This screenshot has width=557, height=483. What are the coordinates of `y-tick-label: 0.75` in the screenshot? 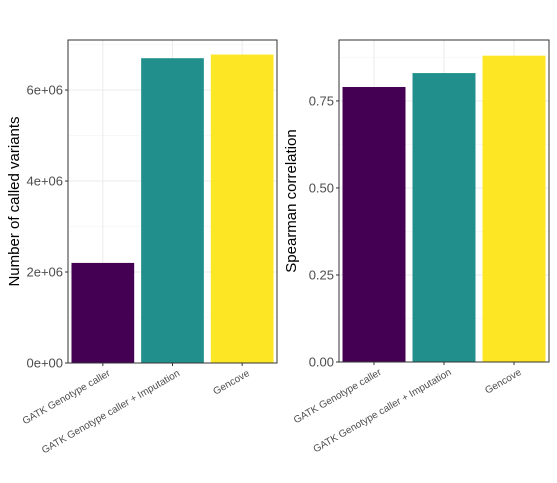 It's located at (321, 100).